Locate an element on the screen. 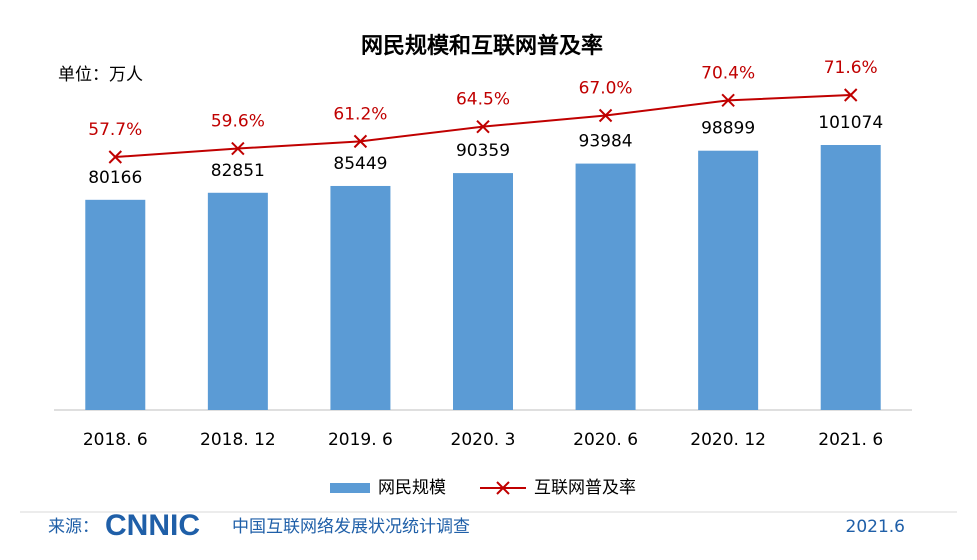 The image size is (977, 560). value-label: 61.2% is located at coordinates (360, 114).